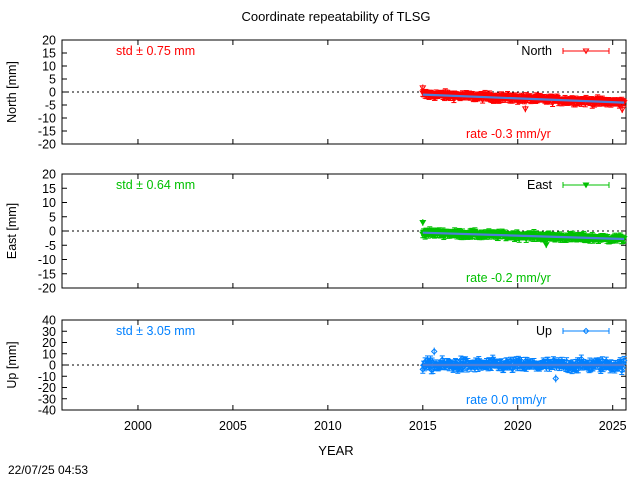  What do you see at coordinates (518, 426) in the screenshot?
I see `x-tick-label: 2020` at bounding box center [518, 426].